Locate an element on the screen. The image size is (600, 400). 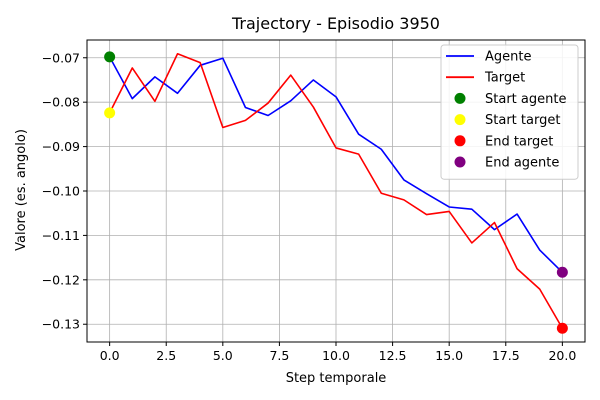
marker-start-agente is located at coordinates (110, 57).